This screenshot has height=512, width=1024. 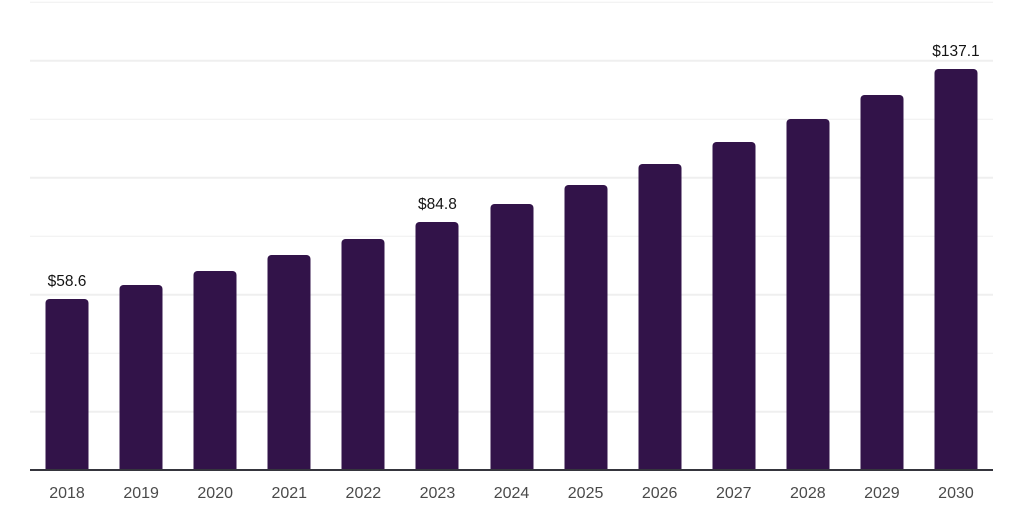 What do you see at coordinates (586, 327) in the screenshot?
I see `bar-2025` at bounding box center [586, 327].